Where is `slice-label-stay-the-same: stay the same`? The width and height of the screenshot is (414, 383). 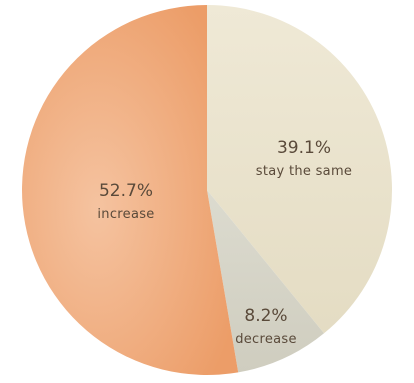 slice-label-stay-the-same: stay the same is located at coordinates (304, 171).